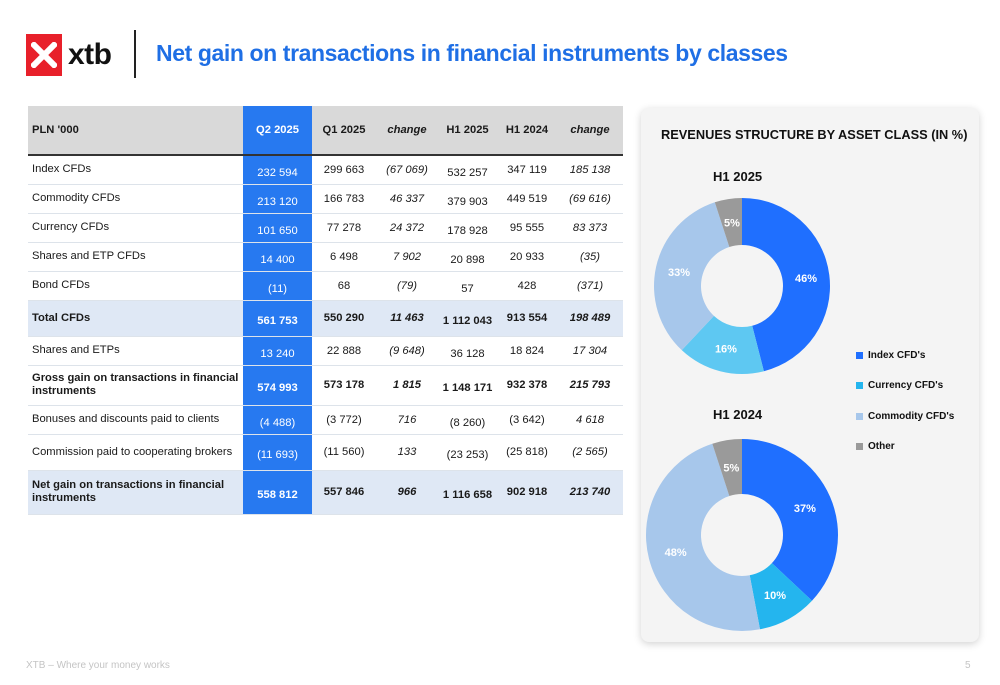 This screenshot has height=685, width=1000. Describe the element at coordinates (590, 257) in the screenshot. I see `cell-change-h: (35)` at that location.